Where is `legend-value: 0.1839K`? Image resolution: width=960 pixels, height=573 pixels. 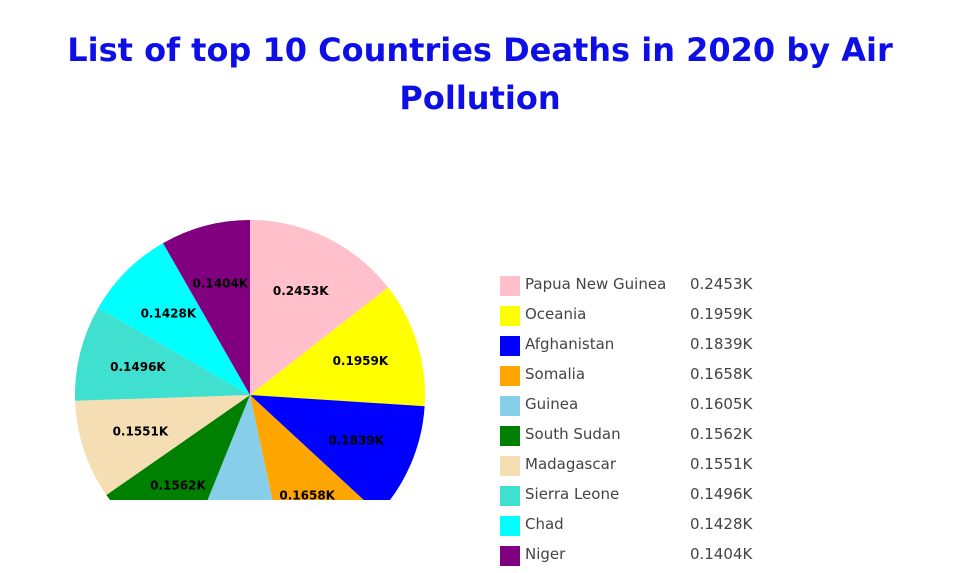 legend-value: 0.1839K is located at coordinates (721, 344).